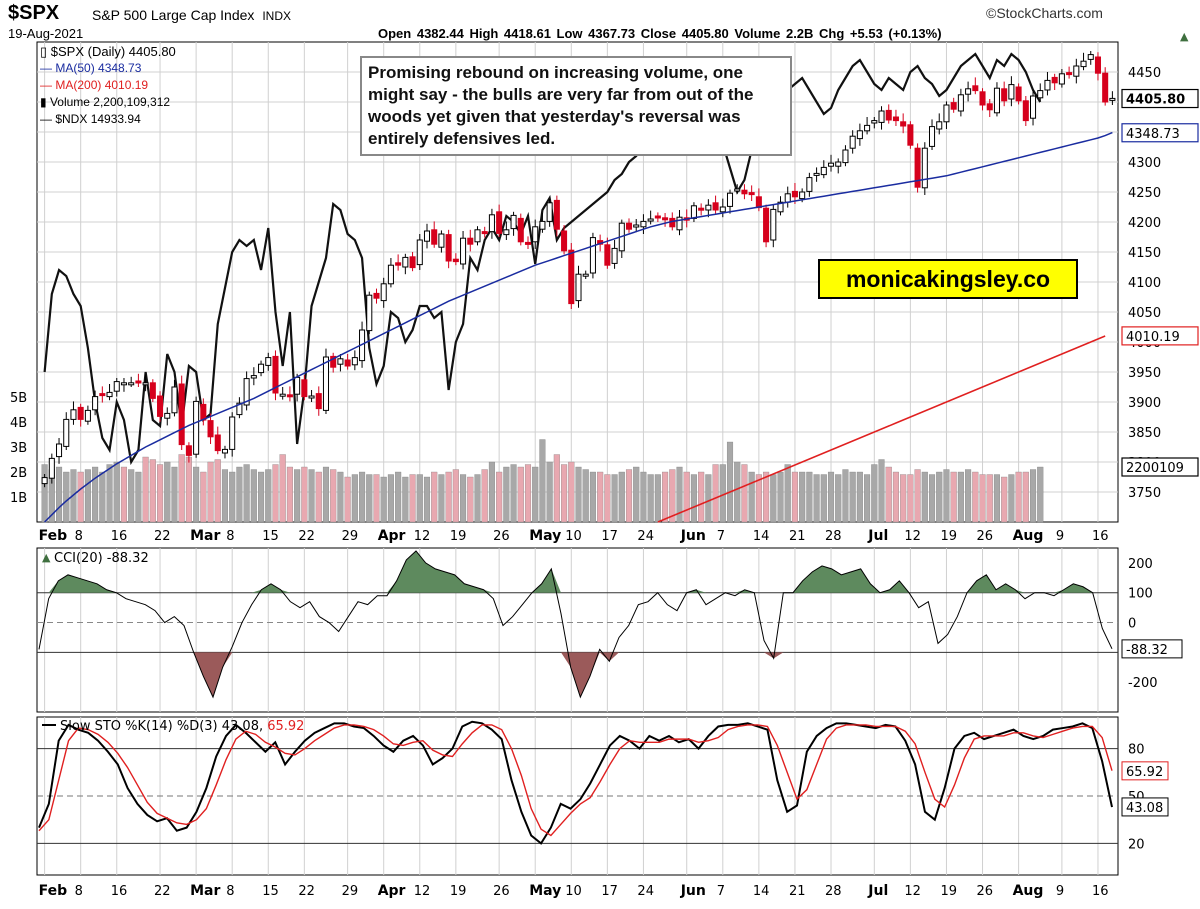  I want to click on legend-ma200-text: MA(200) 4010.19, so click(102, 85).